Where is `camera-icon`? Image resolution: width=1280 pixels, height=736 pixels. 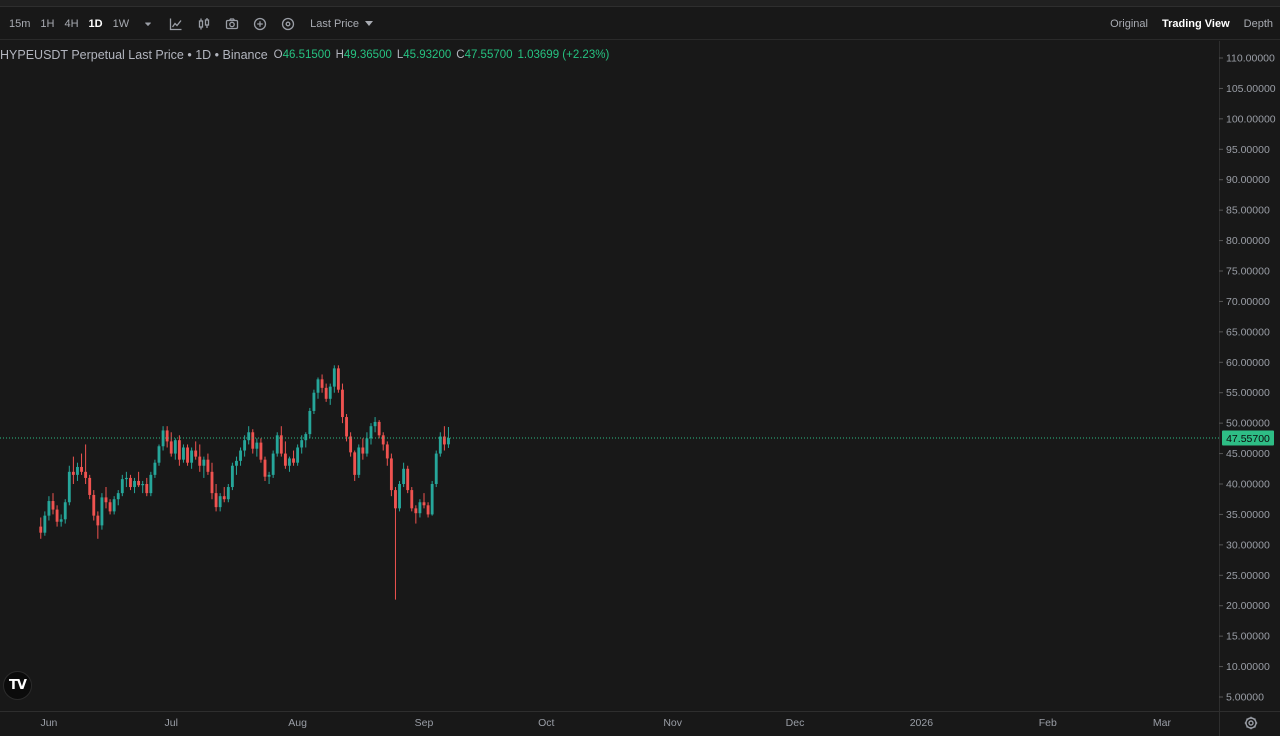
camera-icon is located at coordinates (232, 24).